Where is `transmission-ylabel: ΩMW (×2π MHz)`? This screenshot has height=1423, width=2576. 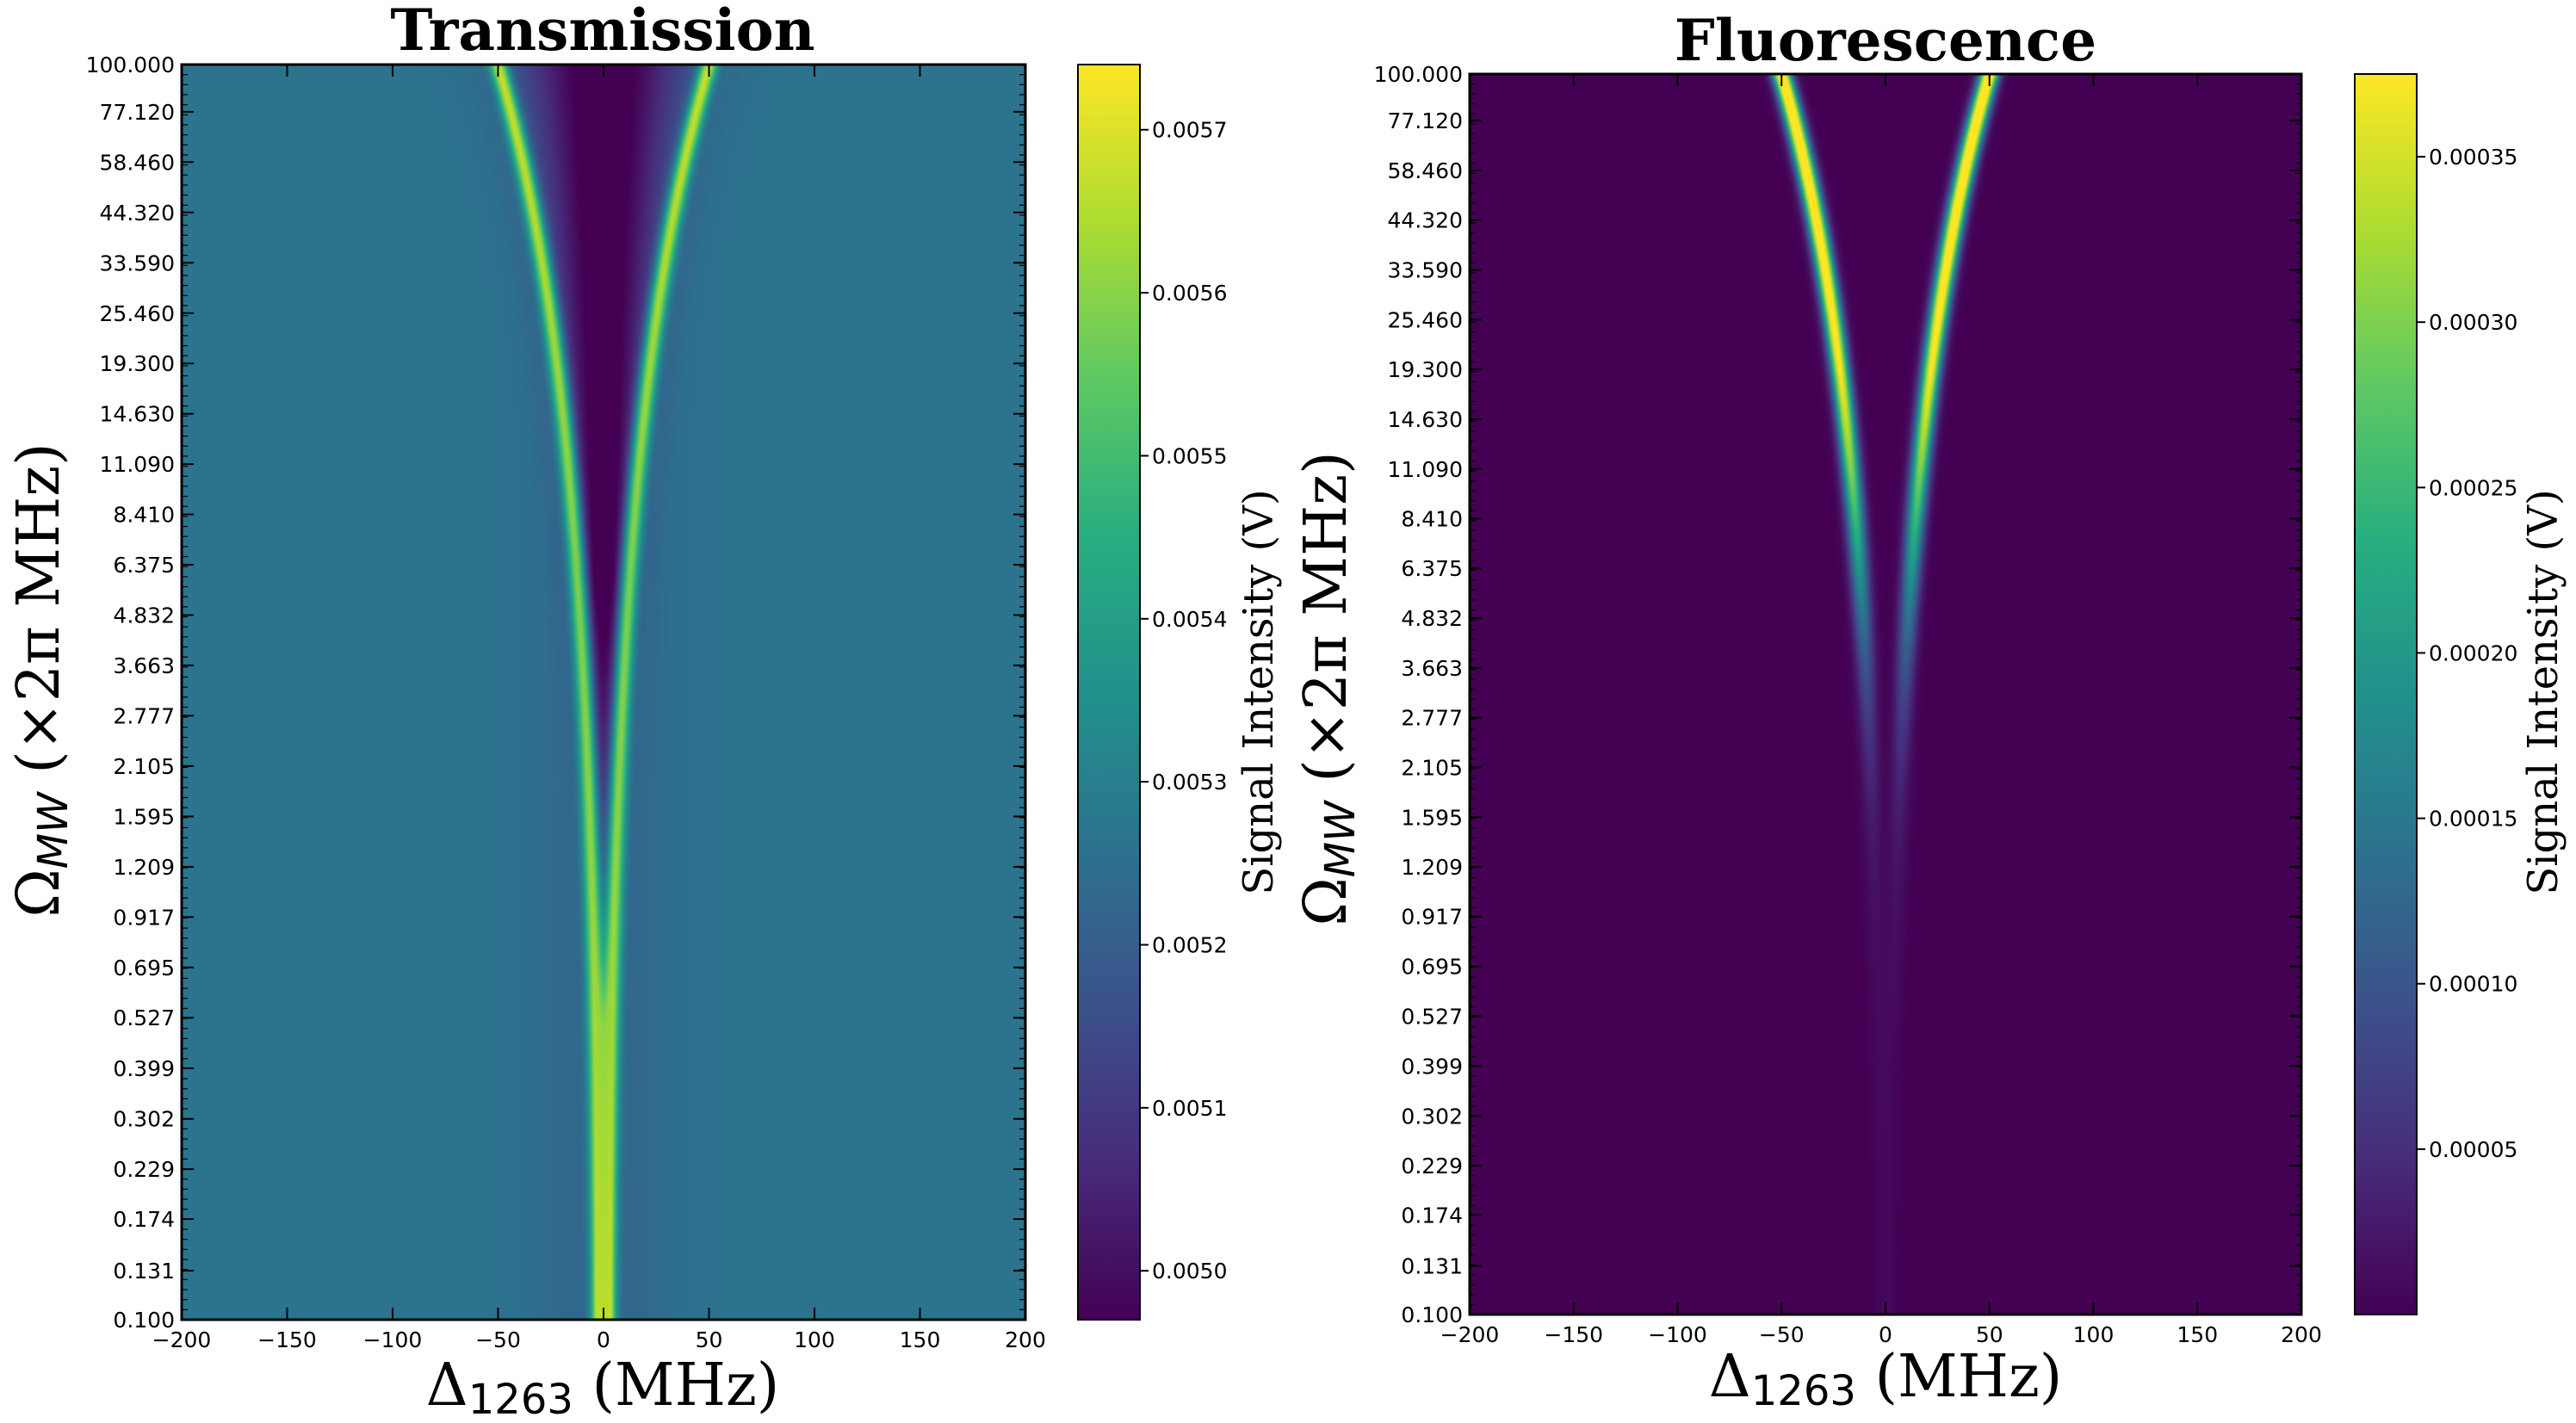
transmission-ylabel: ΩMW (×2π MHz) is located at coordinates (41, 679).